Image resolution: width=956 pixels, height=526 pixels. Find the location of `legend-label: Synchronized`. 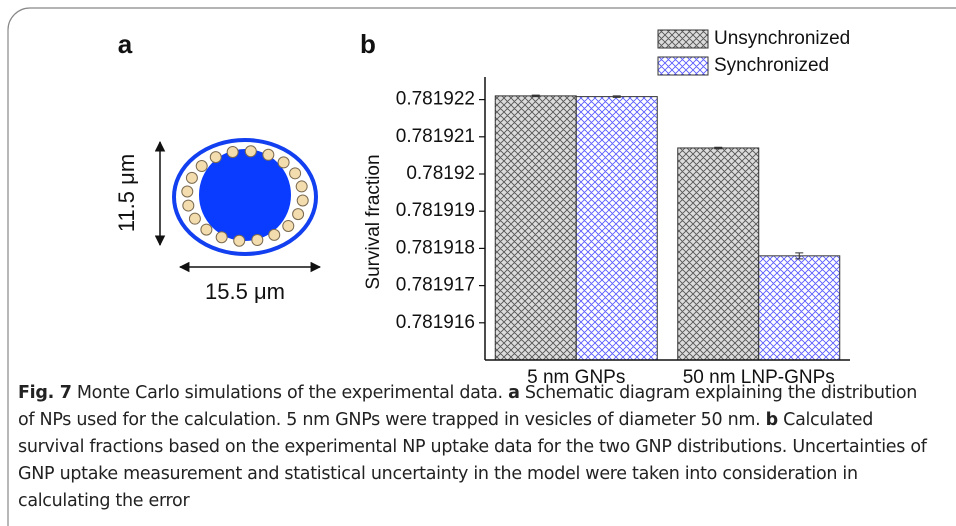

legend-label: Synchronized is located at coordinates (771, 65).